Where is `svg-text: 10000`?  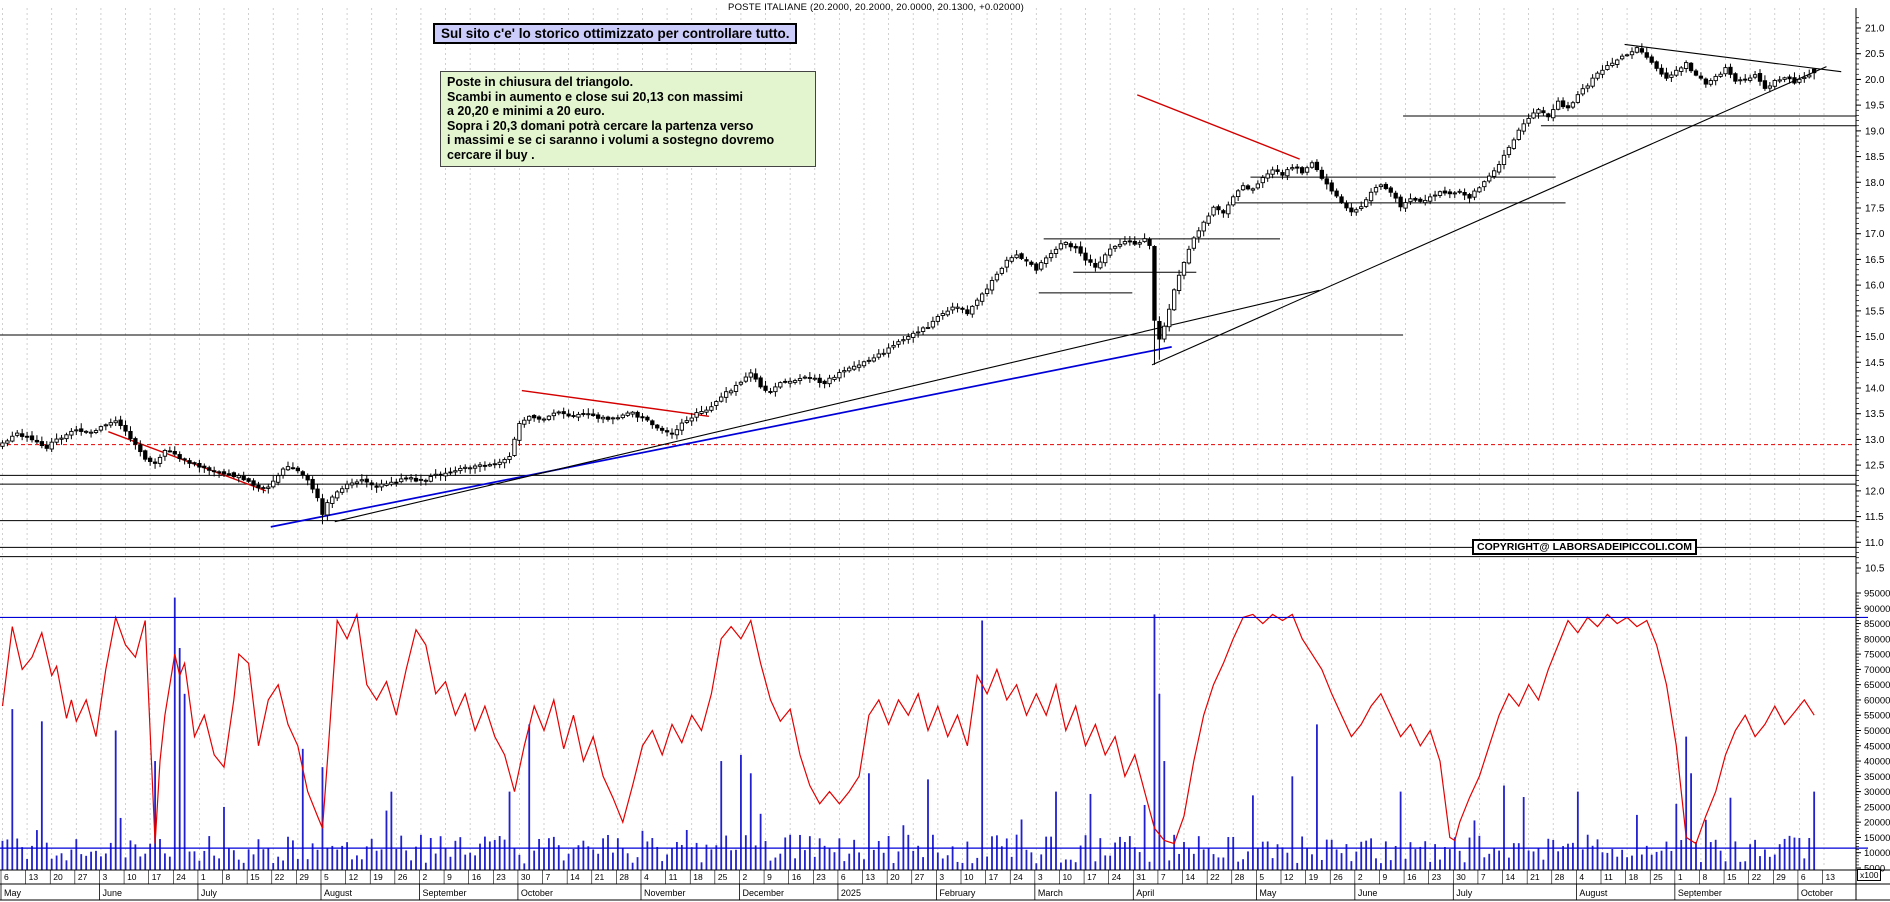
svg-text: 10000 is located at coordinates (1877, 853).